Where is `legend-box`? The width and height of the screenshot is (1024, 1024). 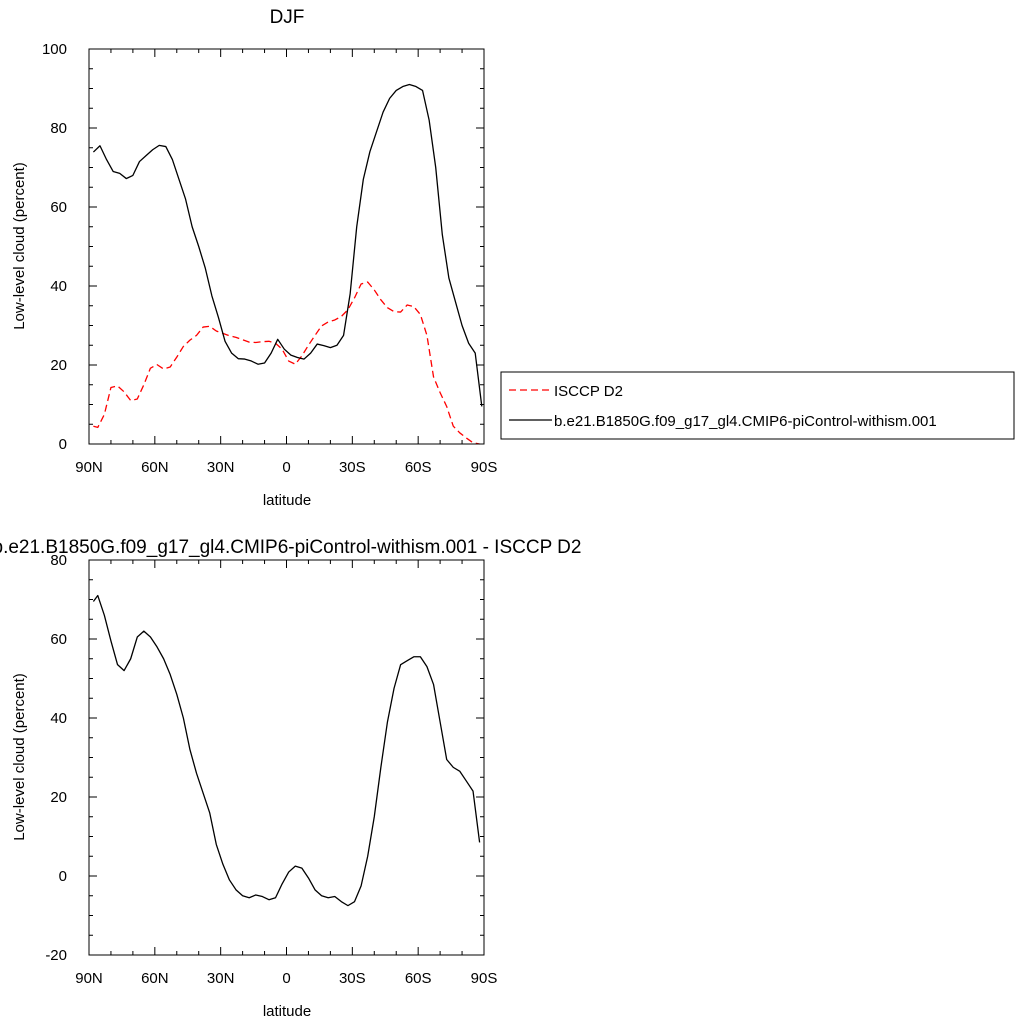
legend-box is located at coordinates (757, 405).